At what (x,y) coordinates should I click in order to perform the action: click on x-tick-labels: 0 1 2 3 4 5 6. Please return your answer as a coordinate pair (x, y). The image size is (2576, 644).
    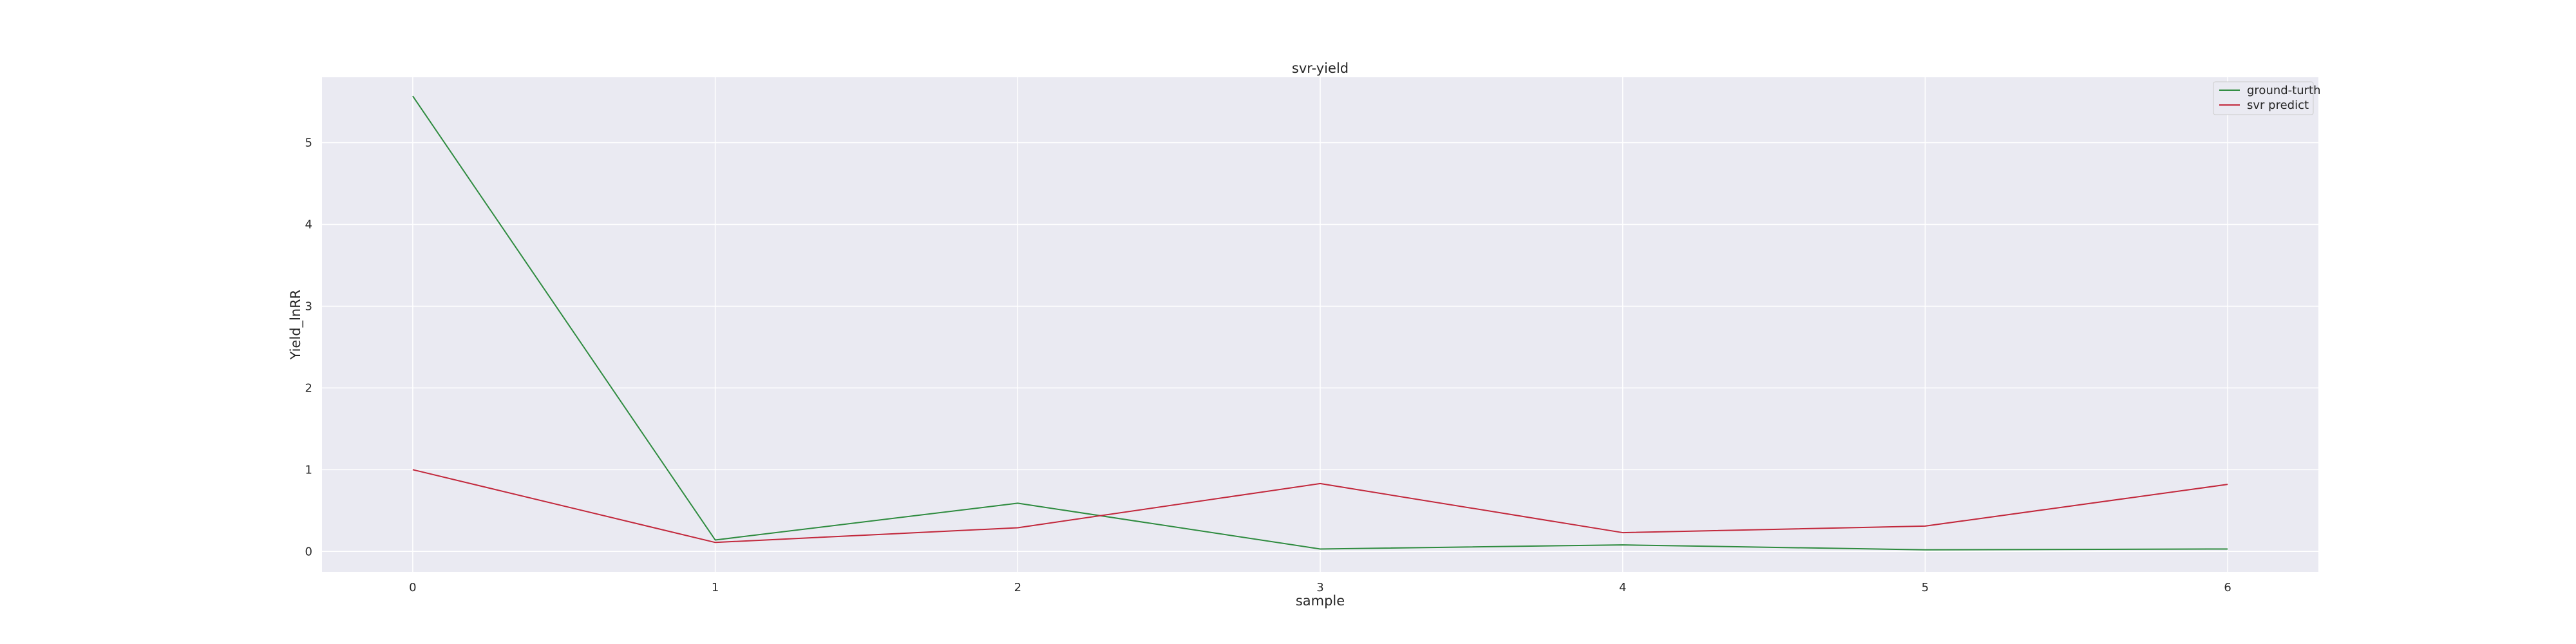
    Looking at the image, I should click on (1320, 587).